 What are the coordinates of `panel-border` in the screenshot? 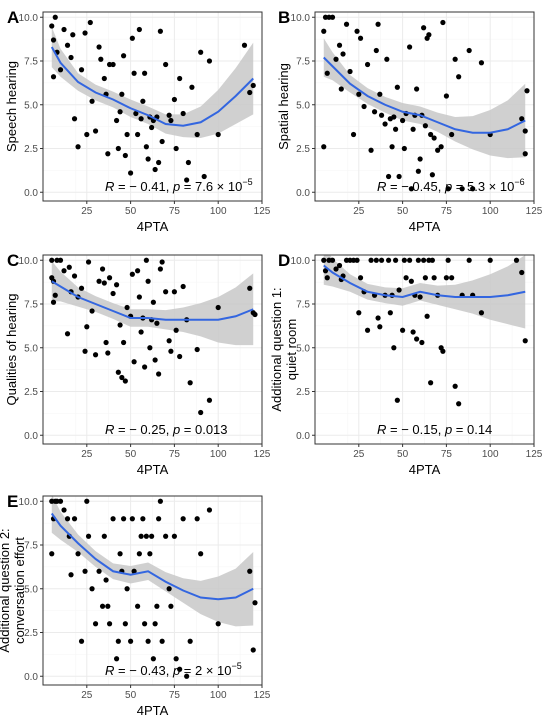 It's located at (152, 106).